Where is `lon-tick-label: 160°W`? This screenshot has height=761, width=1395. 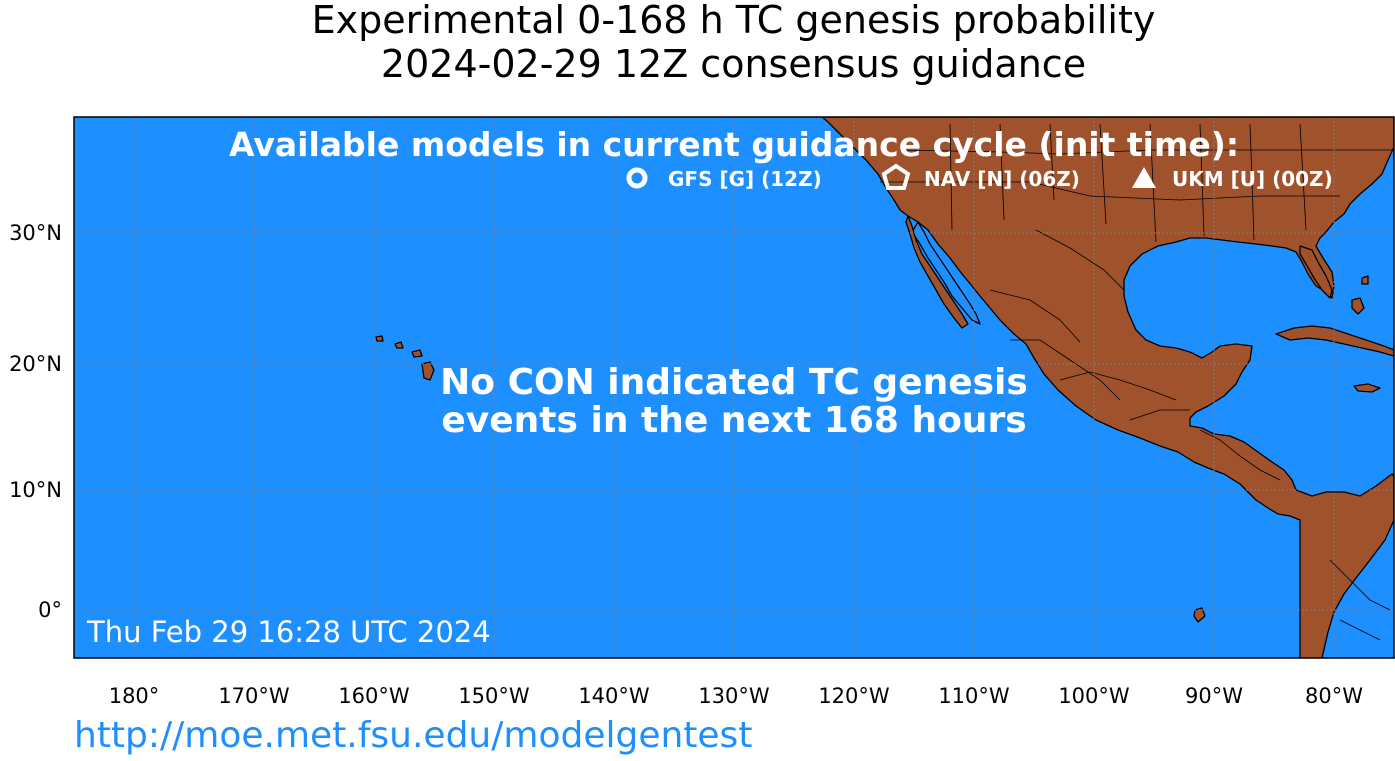
lon-tick-label: 160°W is located at coordinates (374, 696).